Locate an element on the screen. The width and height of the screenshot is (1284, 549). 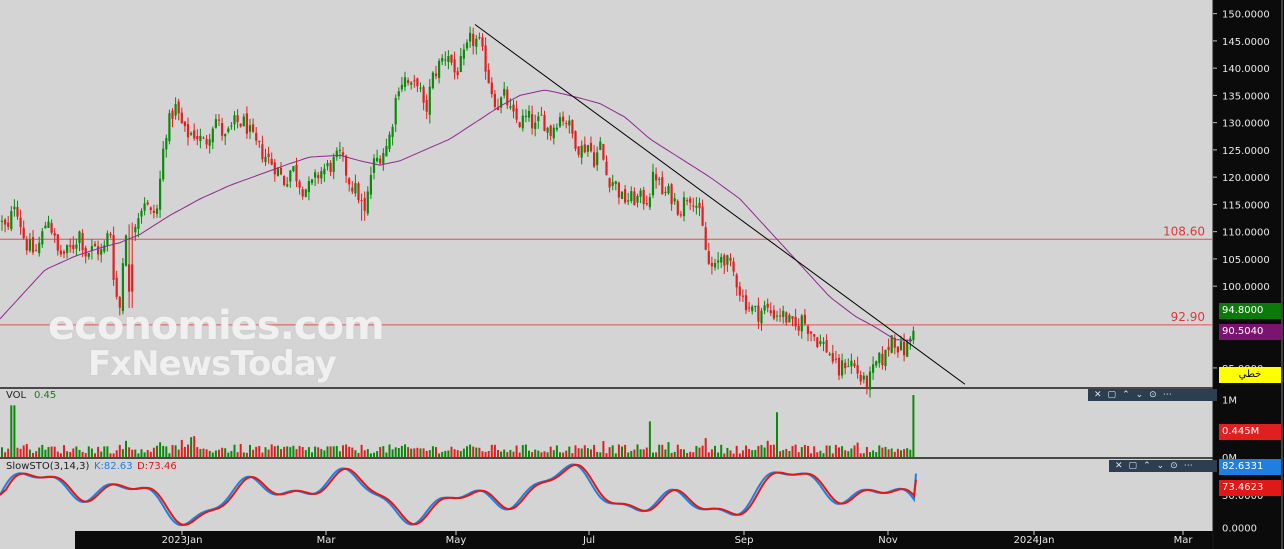
x-axis-left-gap is located at coordinates (37, 540).